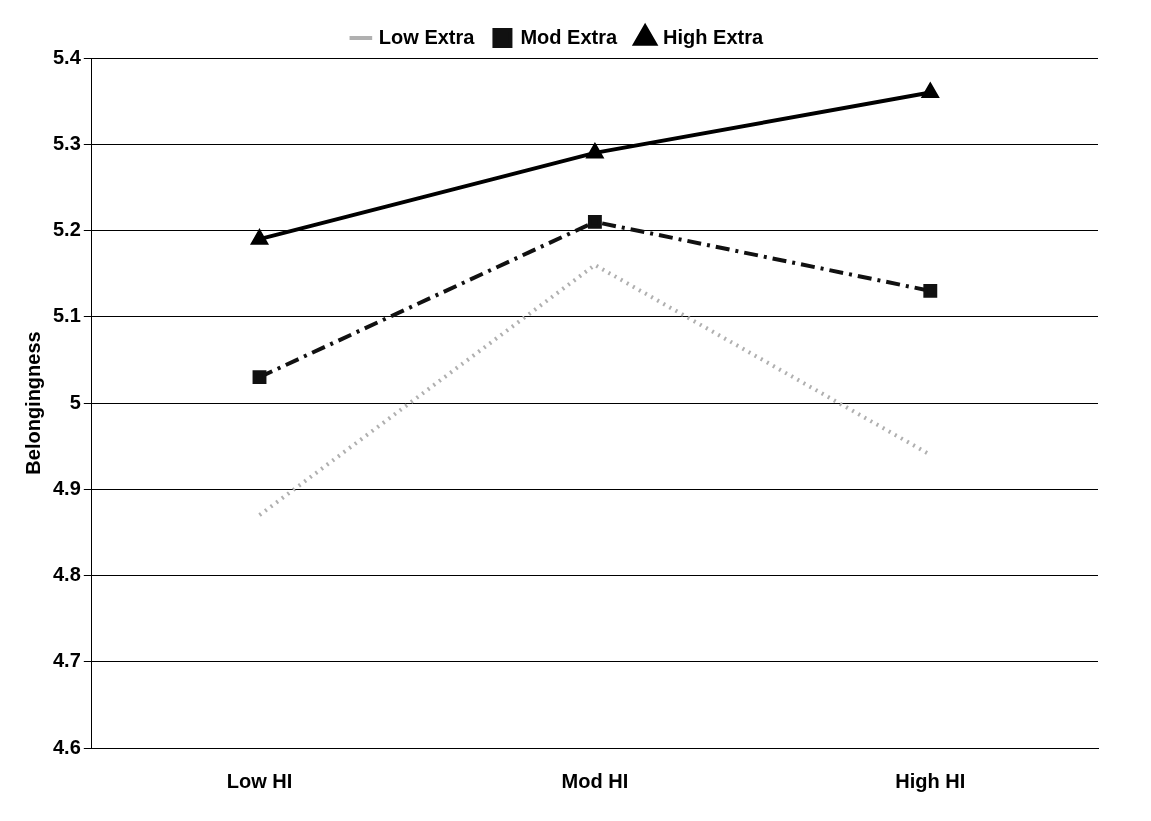 The width and height of the screenshot is (1151, 821). I want to click on y-tick-label: 4.7, so click(66, 660).